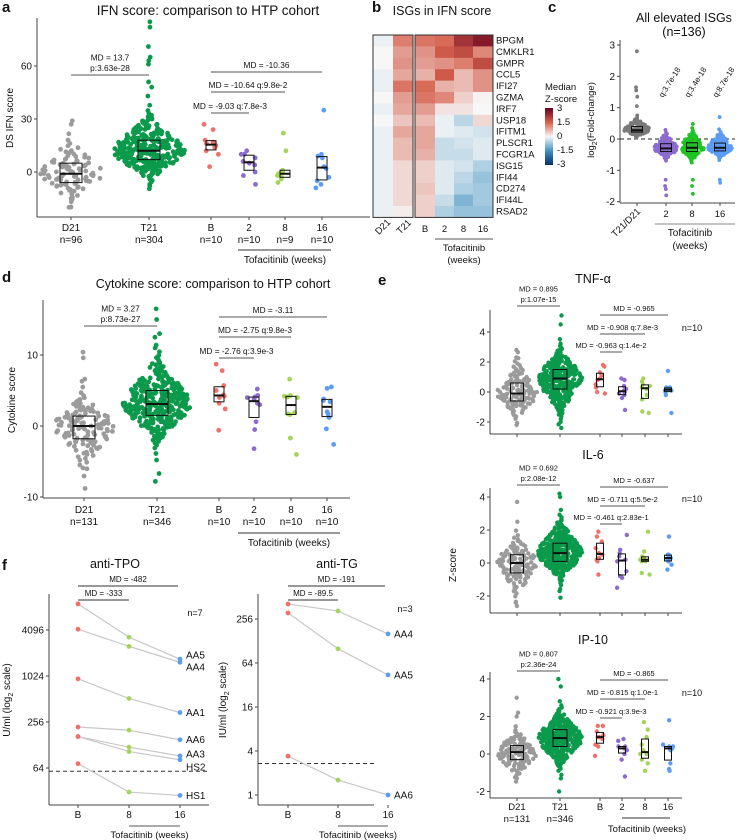 Image resolution: width=748 pixels, height=840 pixels. Describe the element at coordinates (403, 634) in the screenshot. I see `subject-label: AA4` at that location.